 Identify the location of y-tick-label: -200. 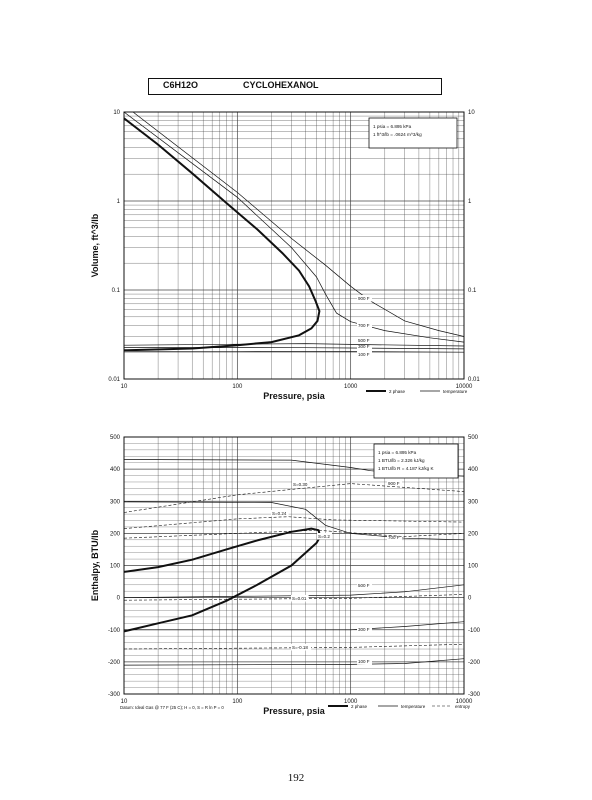
(114, 663).